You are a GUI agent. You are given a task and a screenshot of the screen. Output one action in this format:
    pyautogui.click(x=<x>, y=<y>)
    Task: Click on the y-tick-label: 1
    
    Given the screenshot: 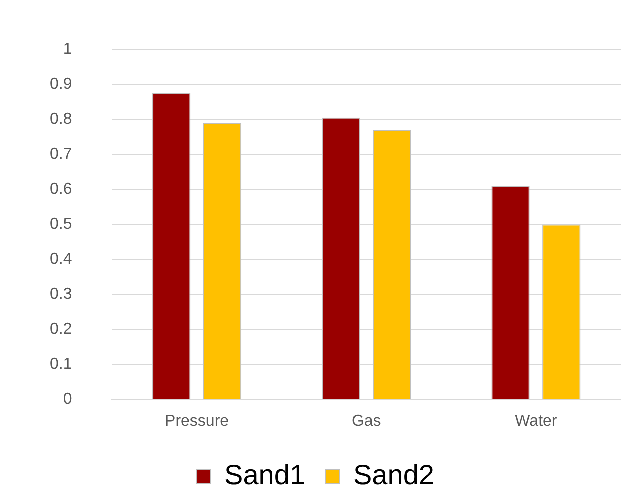 What is the action you would take?
    pyautogui.click(x=67, y=49)
    